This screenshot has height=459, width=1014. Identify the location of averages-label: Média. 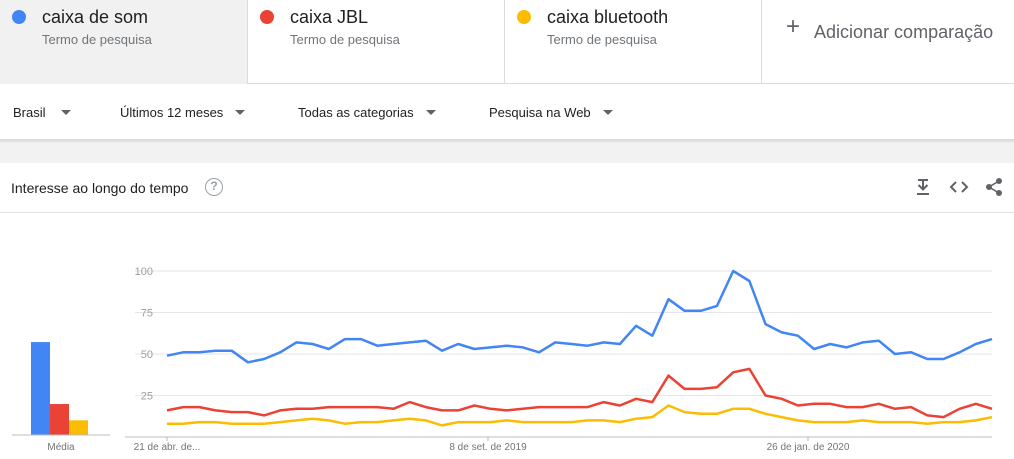
(61, 447).